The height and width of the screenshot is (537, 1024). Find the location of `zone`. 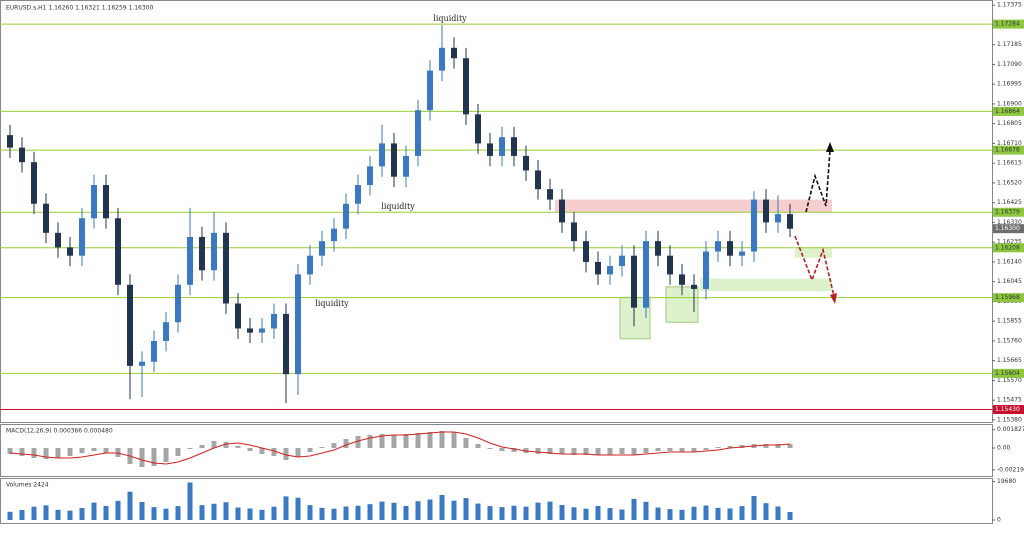

zone is located at coordinates (813, 252).